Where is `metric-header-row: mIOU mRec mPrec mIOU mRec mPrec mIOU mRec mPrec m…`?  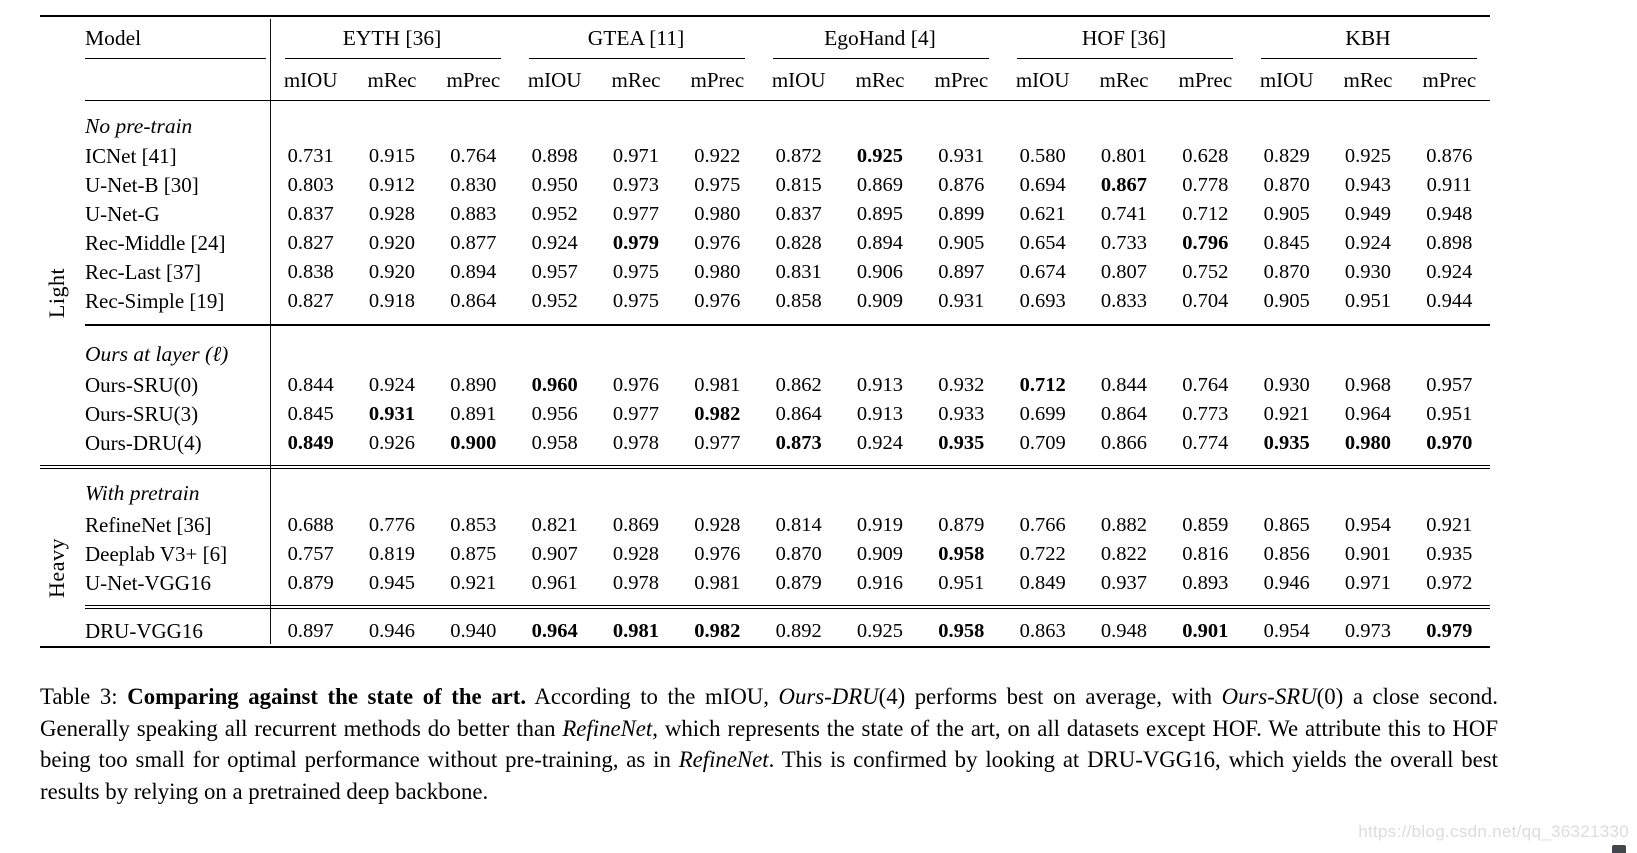 metric-header-row: mIOU mRec mPrec mIOU mRec mPrec mIOU mRec mPrec m… is located at coordinates (765, 80).